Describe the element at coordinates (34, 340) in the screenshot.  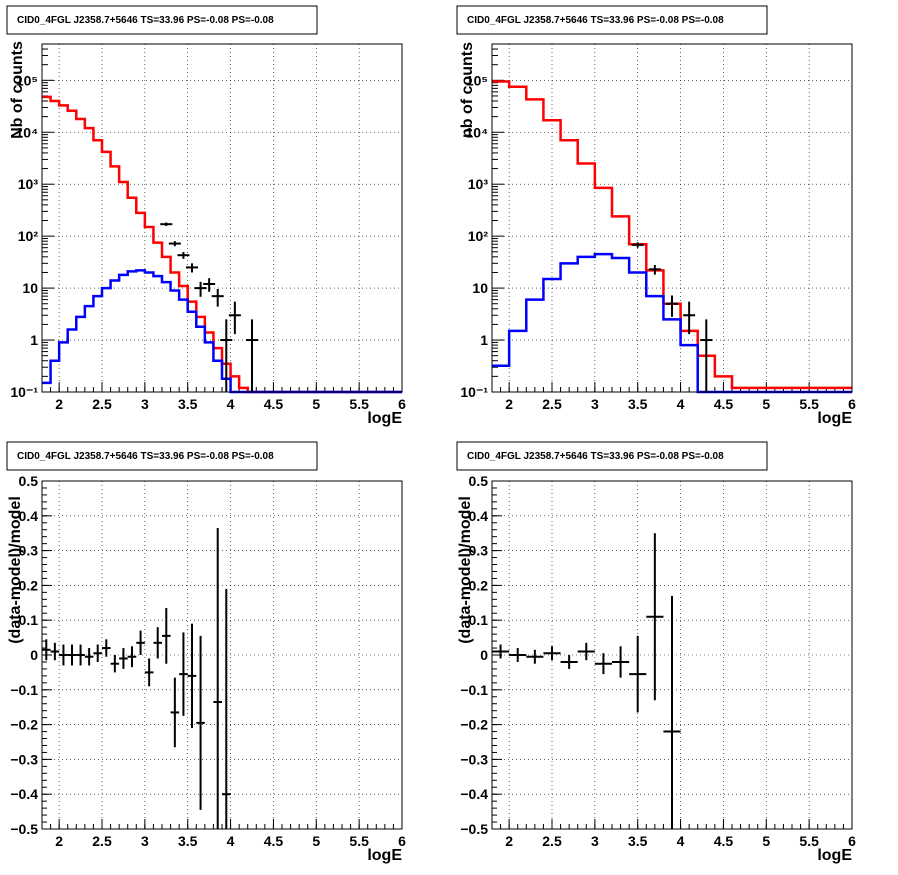
I see `y-tick-label: 1` at that location.